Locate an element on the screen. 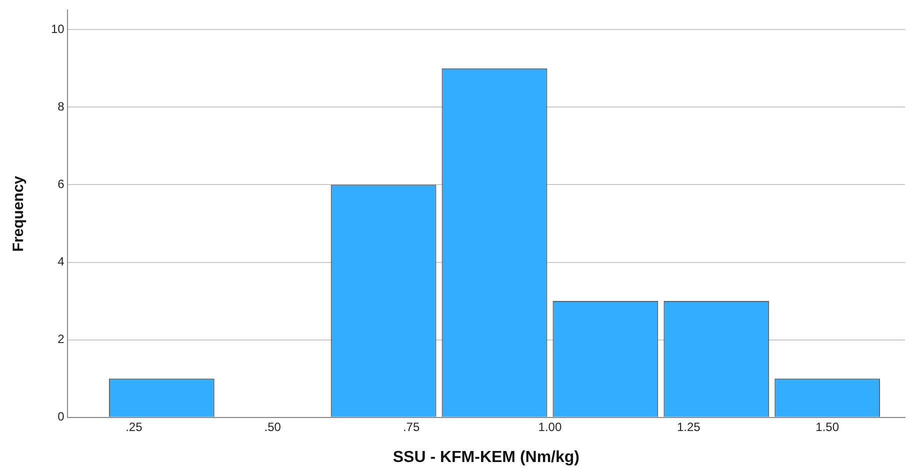 The width and height of the screenshot is (913, 475). y-tick-label: 8 is located at coordinates (61, 106).